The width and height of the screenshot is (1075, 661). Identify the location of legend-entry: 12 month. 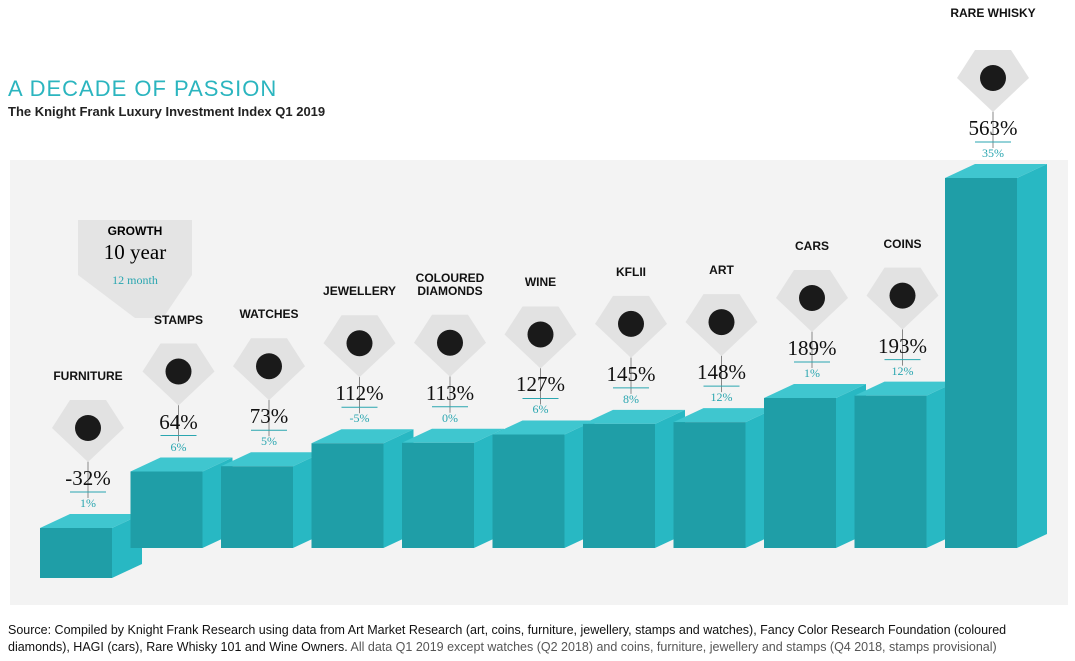
(135, 280).